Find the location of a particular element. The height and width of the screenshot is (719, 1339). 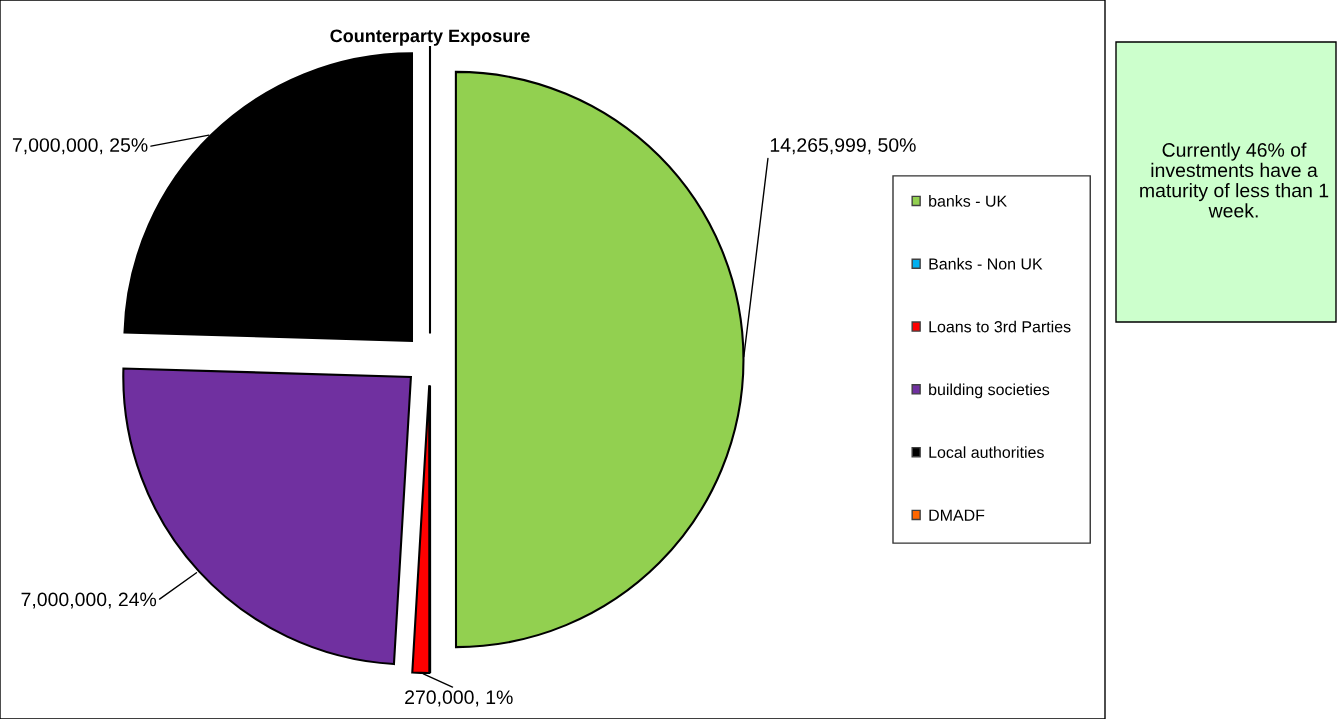

legend-label: Banks - Non UK is located at coordinates (986, 263).